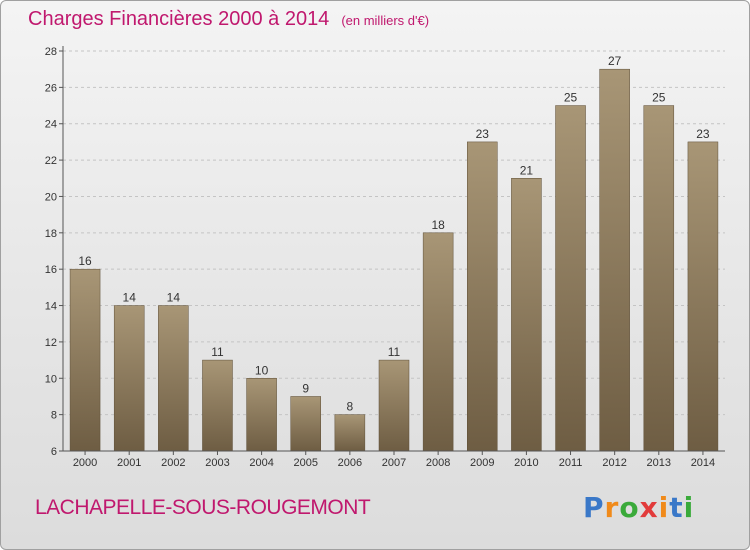  I want to click on logo-letter: t, so click(676, 507).